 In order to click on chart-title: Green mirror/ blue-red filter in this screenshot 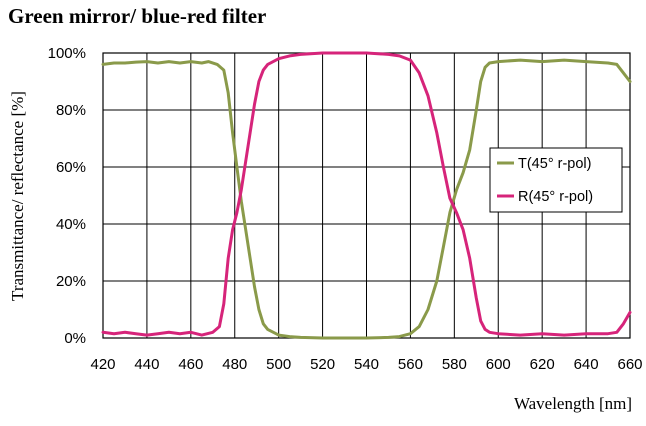, I will do `click(137, 16)`.